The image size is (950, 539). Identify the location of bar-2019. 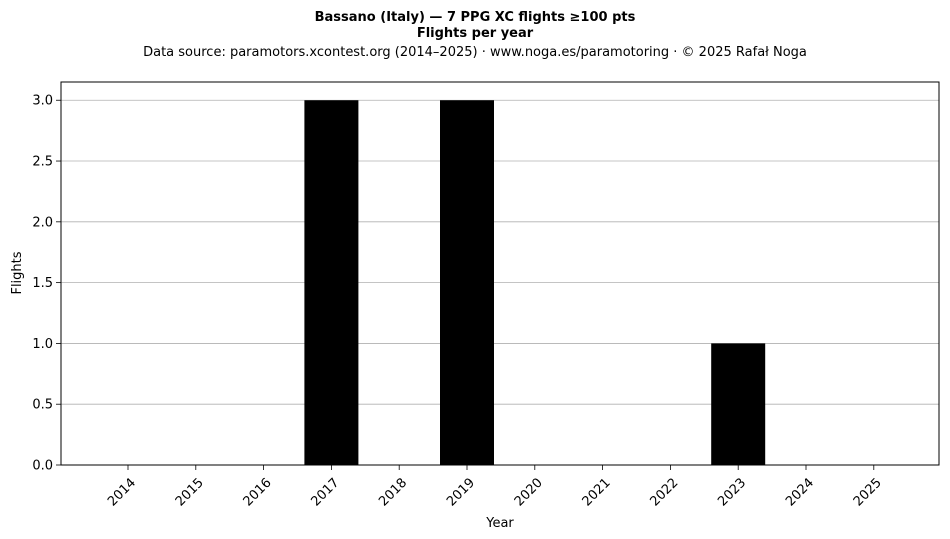
(467, 282).